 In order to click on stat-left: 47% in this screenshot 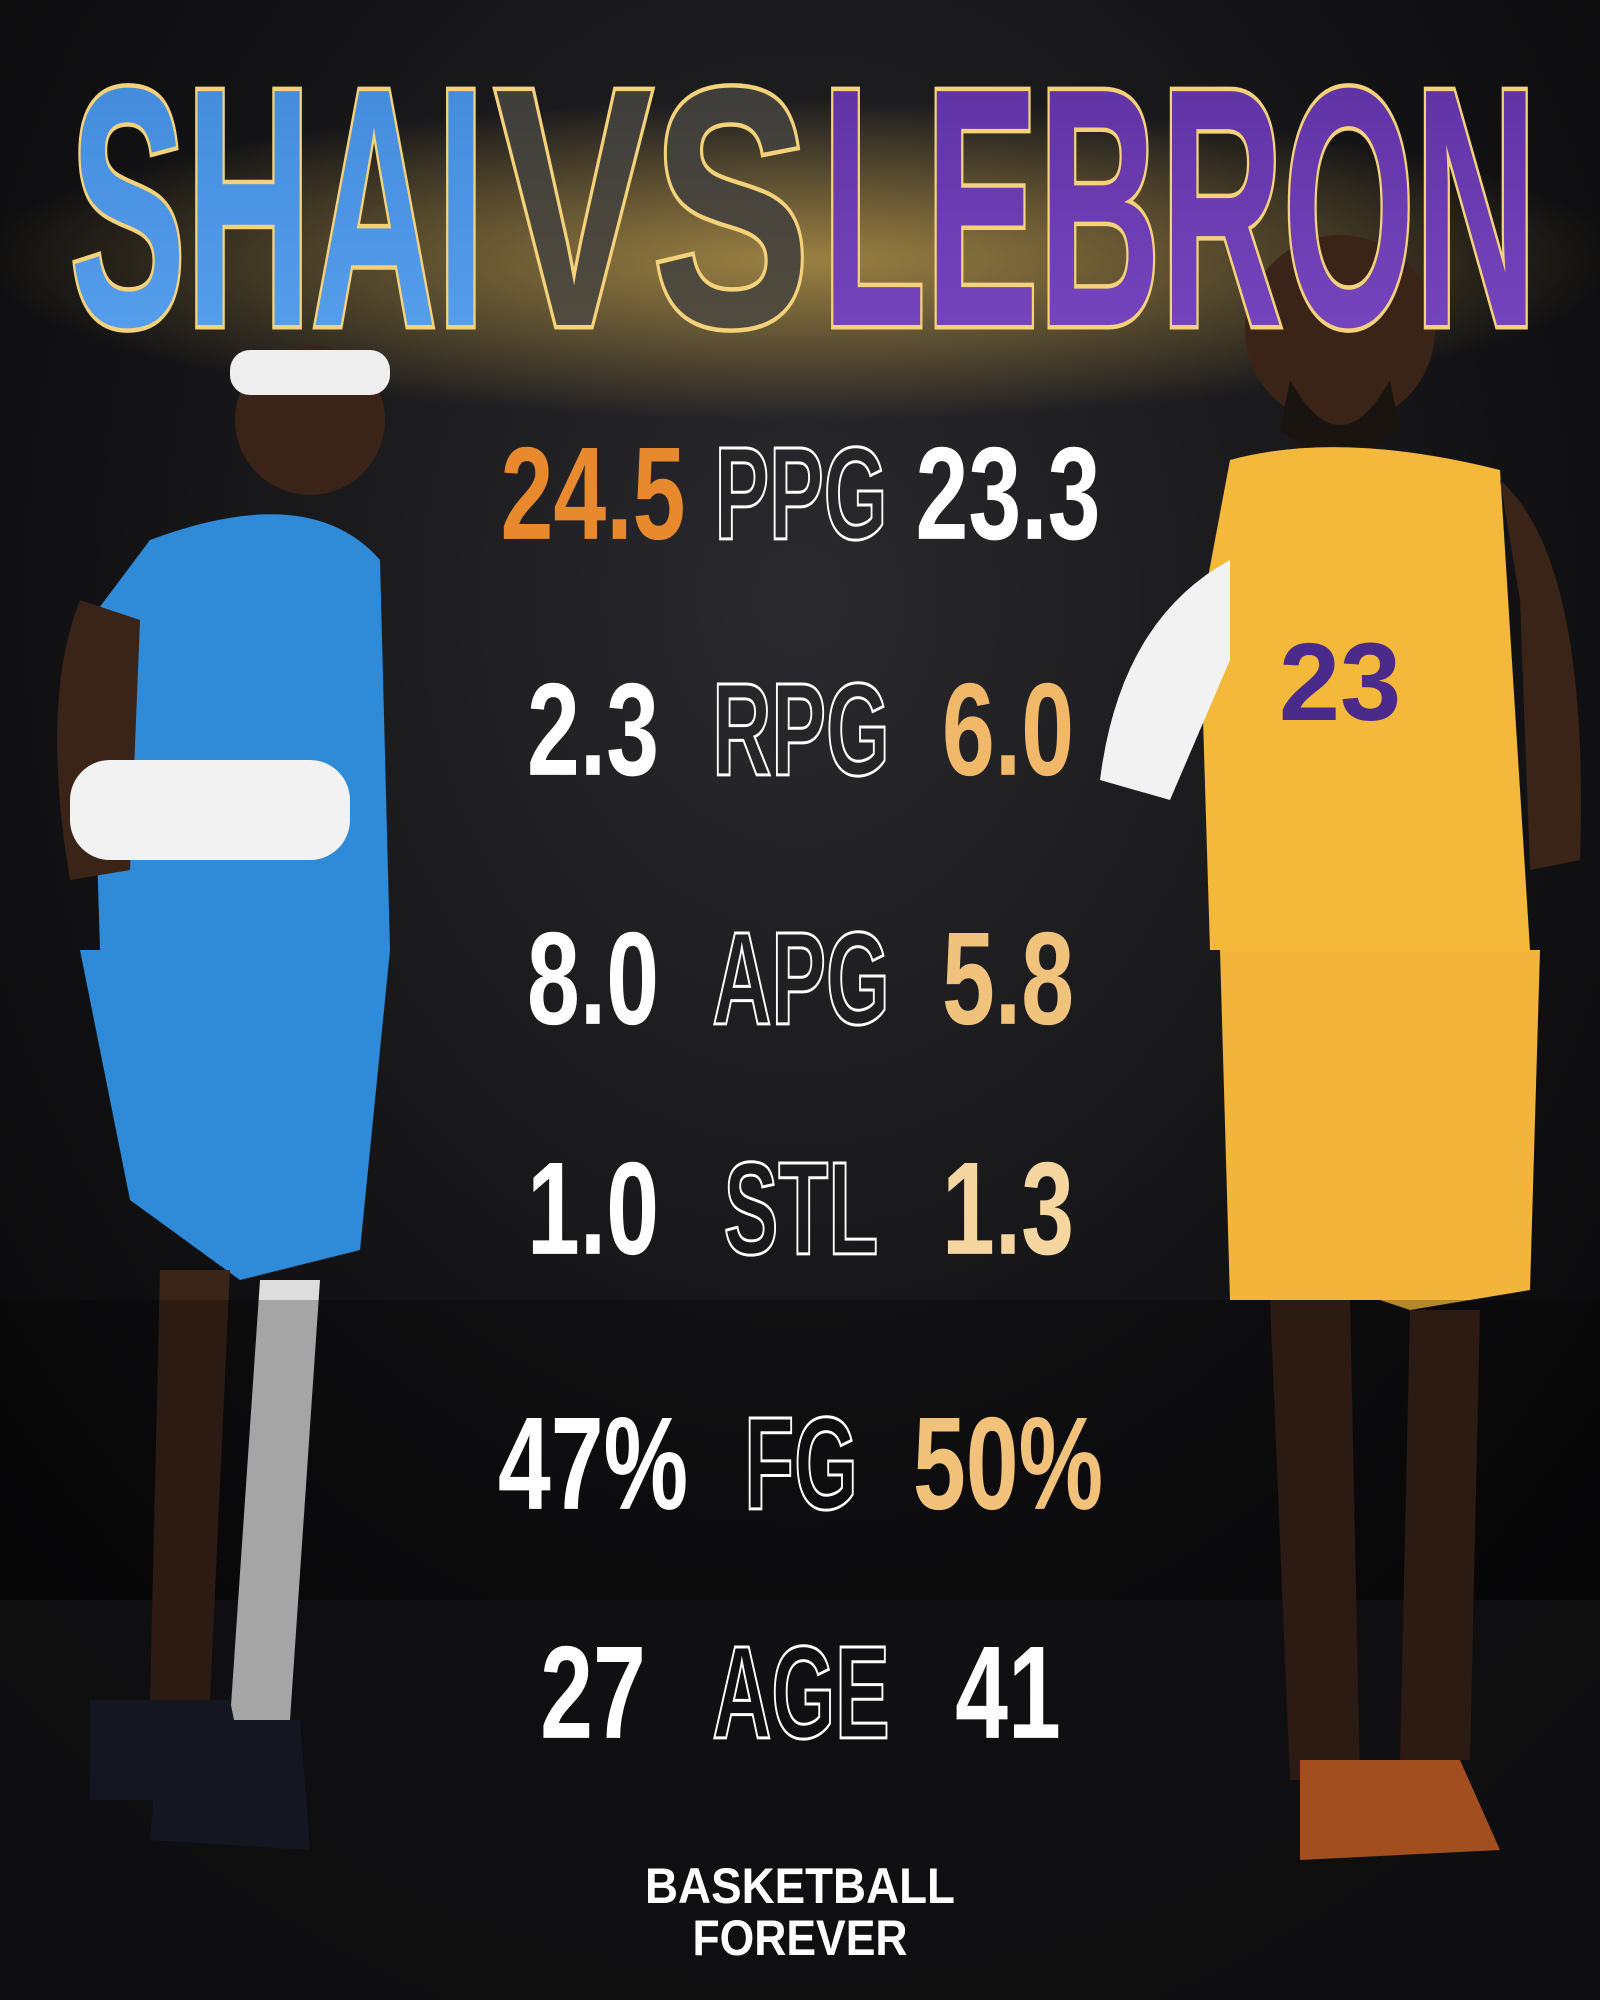, I will do `click(593, 1464)`.